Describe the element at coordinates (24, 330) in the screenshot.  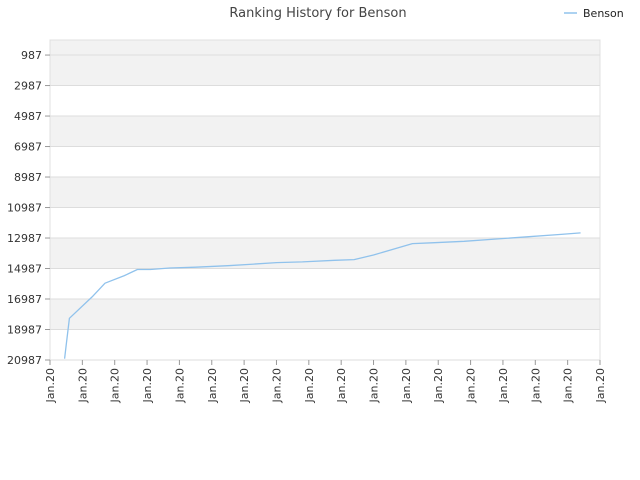
I see `y-tick-label: 18987` at that location.